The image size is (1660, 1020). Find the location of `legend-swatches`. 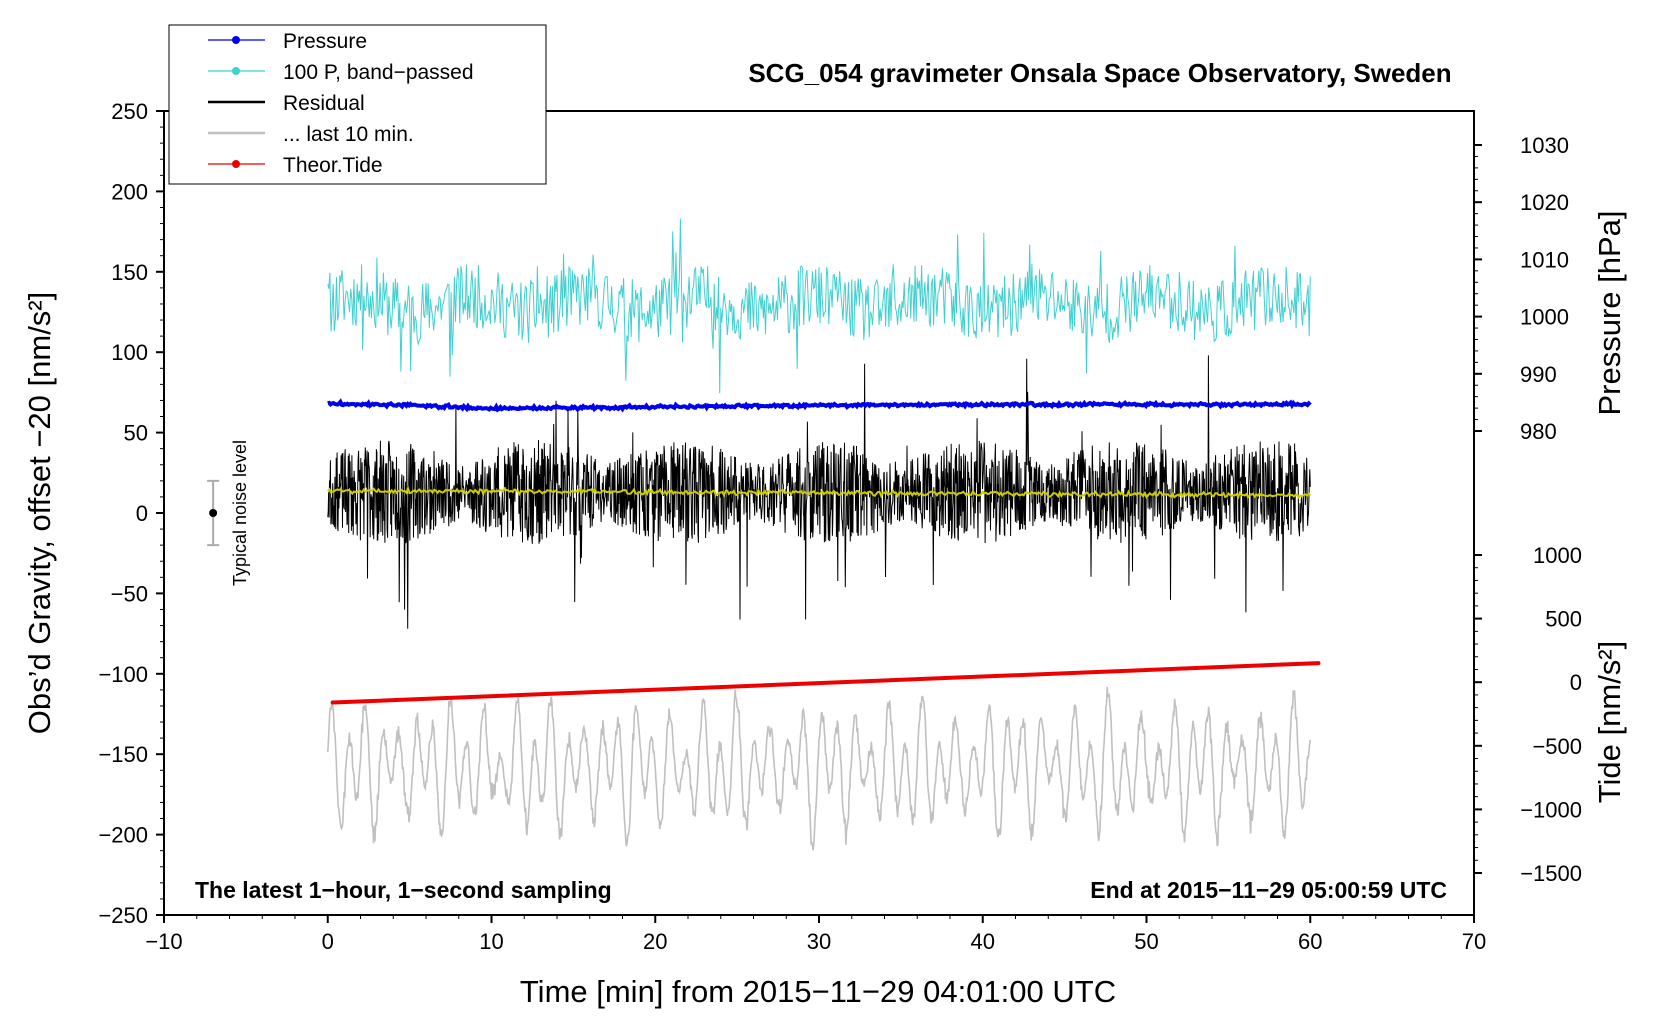

legend-swatches is located at coordinates (236, 102).